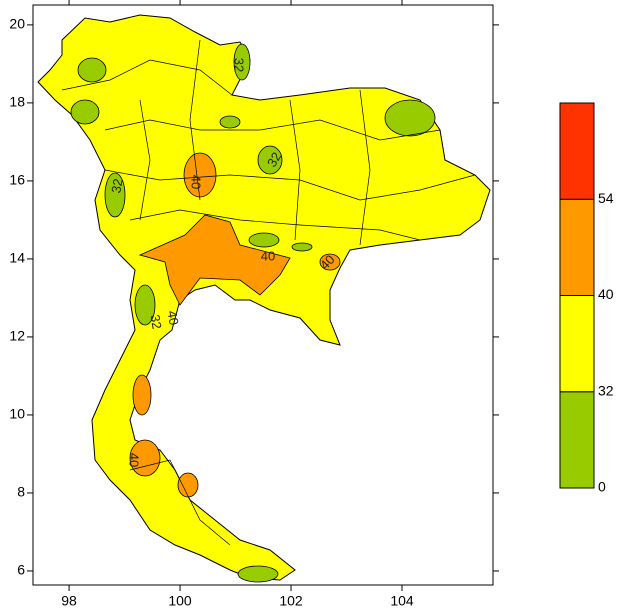 This screenshot has width=620, height=615. I want to click on colorbar: 0 32 40 54, so click(586, 298).